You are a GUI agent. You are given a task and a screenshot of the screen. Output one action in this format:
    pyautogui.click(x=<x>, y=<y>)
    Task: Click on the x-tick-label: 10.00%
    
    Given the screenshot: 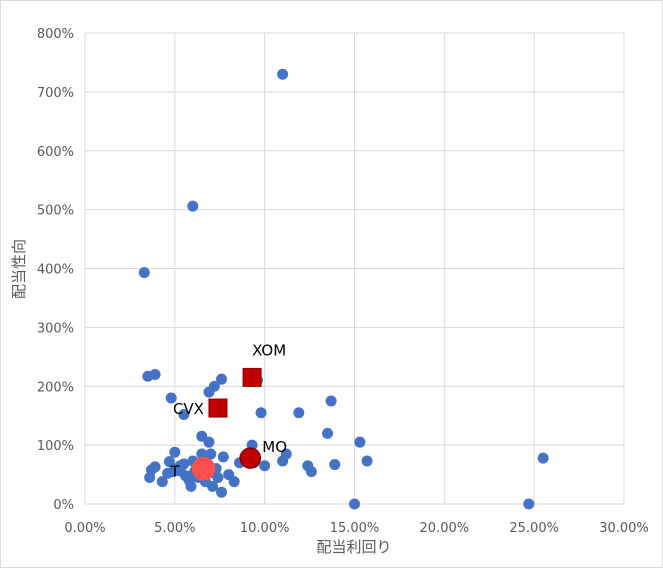 What is the action you would take?
    pyautogui.click(x=265, y=528)
    